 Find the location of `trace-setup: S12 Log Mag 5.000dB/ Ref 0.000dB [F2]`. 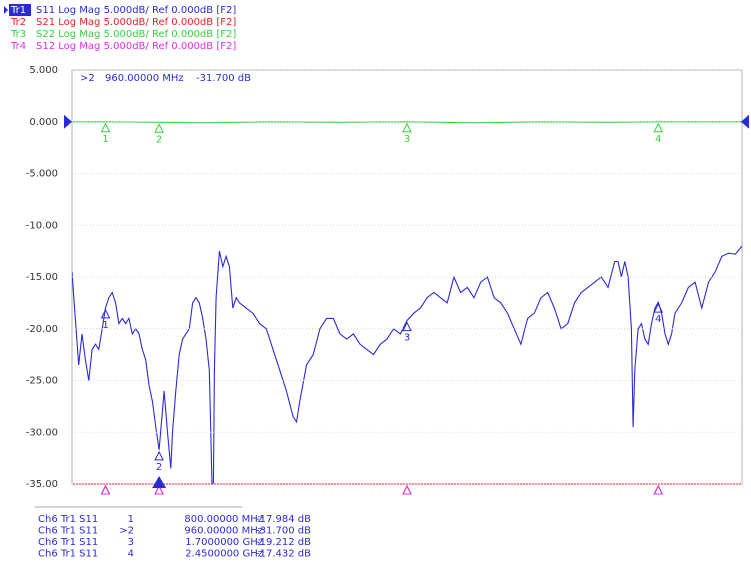

trace-setup: S12 Log Mag 5.000dB/ Ref 0.000dB [F2] is located at coordinates (136, 46).